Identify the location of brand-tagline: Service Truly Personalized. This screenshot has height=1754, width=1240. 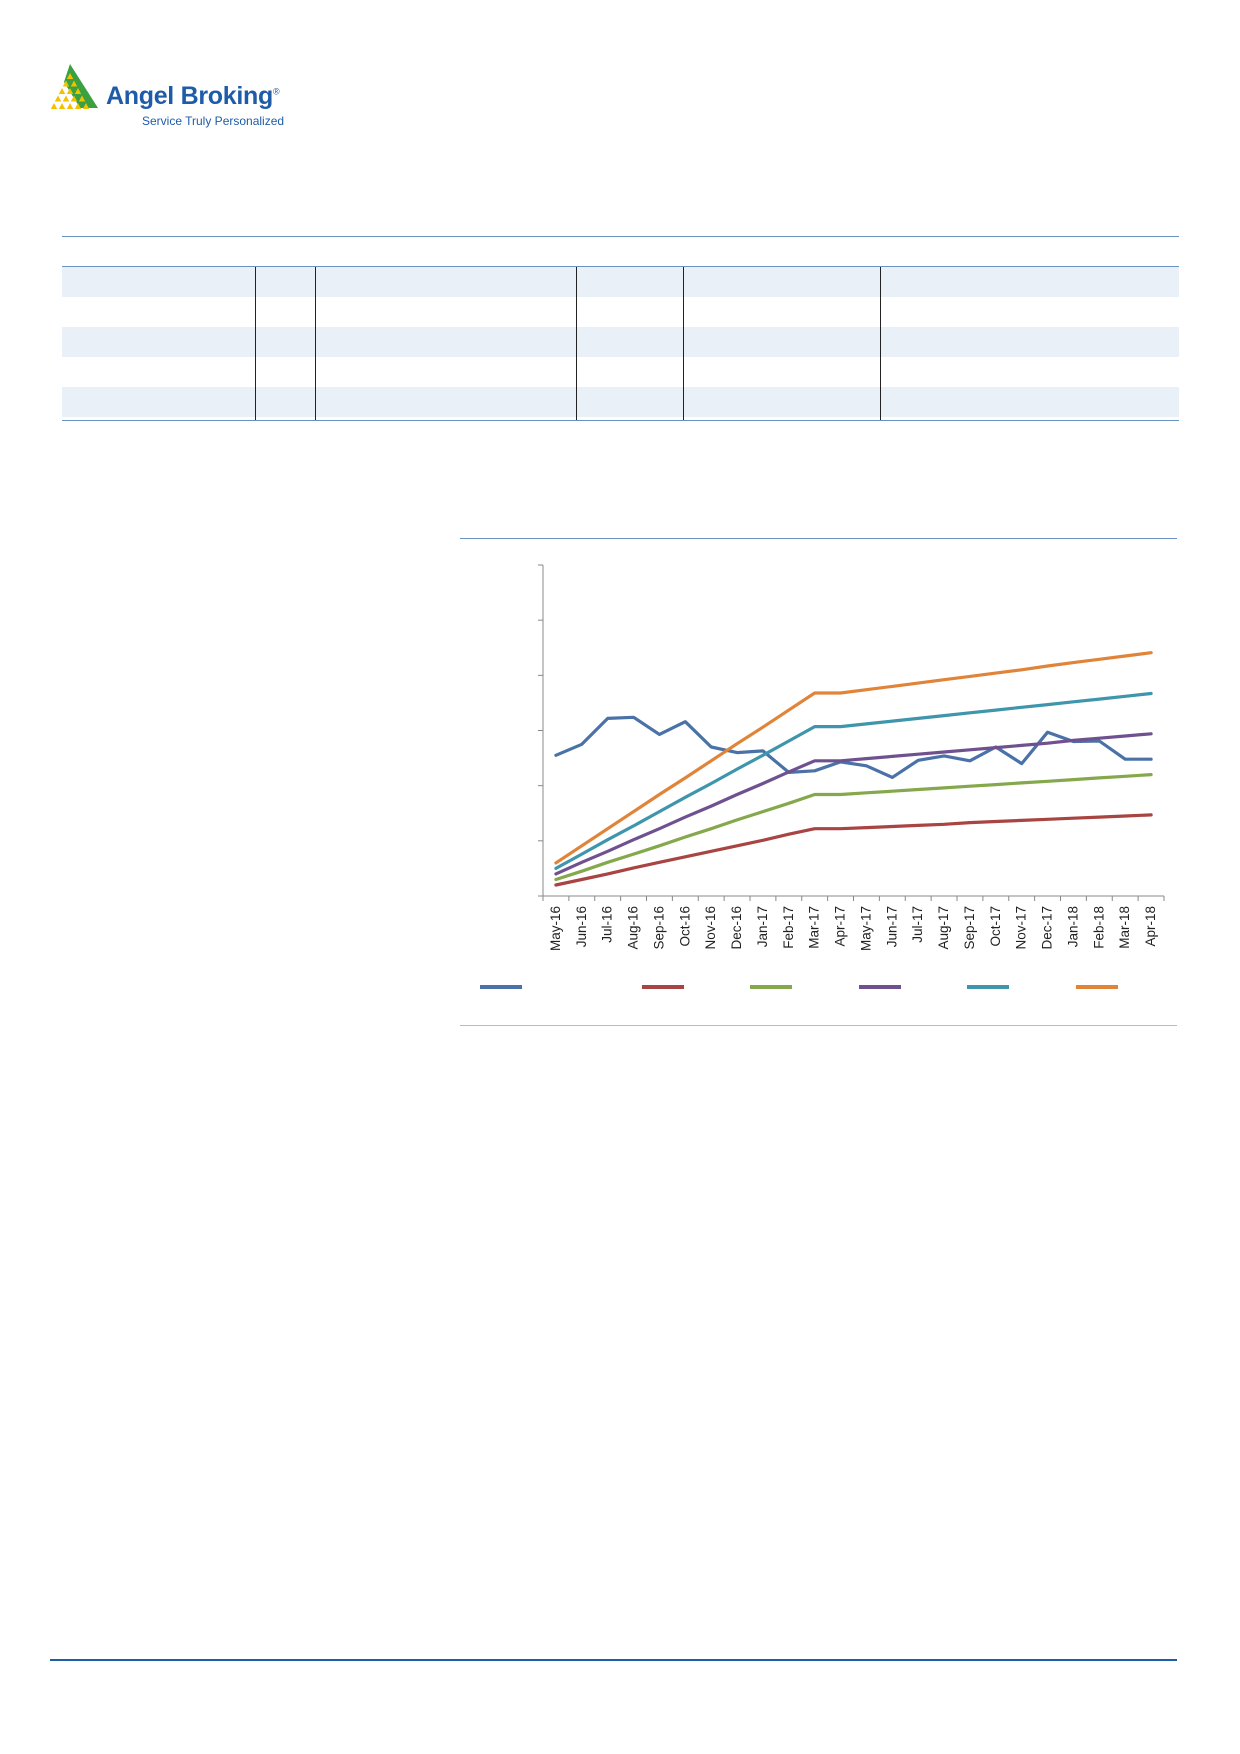
(213, 121).